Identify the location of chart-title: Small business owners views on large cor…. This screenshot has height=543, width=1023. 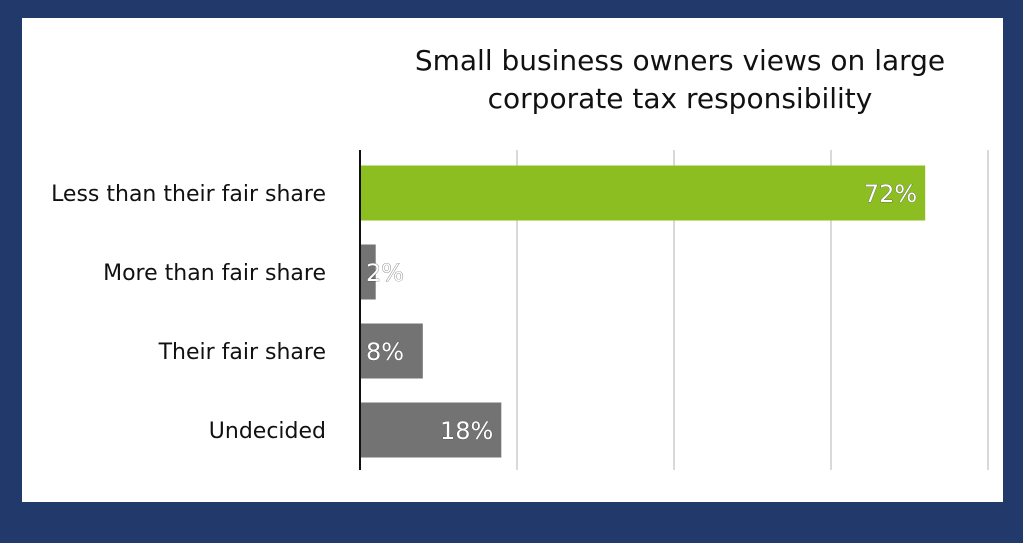
(680, 80).